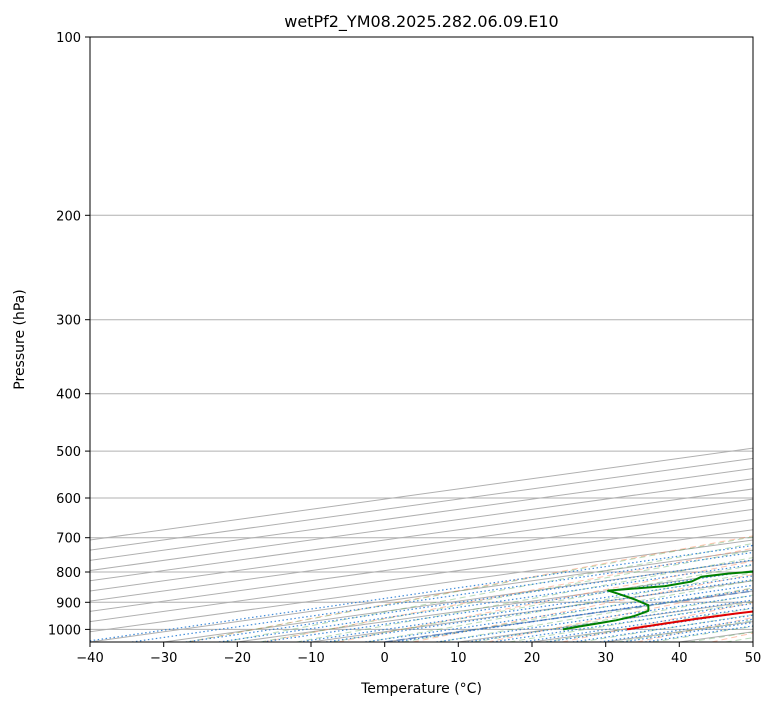 Image resolution: width=775 pixels, height=708 pixels. I want to click on x-tick-label: 30, so click(605, 658).